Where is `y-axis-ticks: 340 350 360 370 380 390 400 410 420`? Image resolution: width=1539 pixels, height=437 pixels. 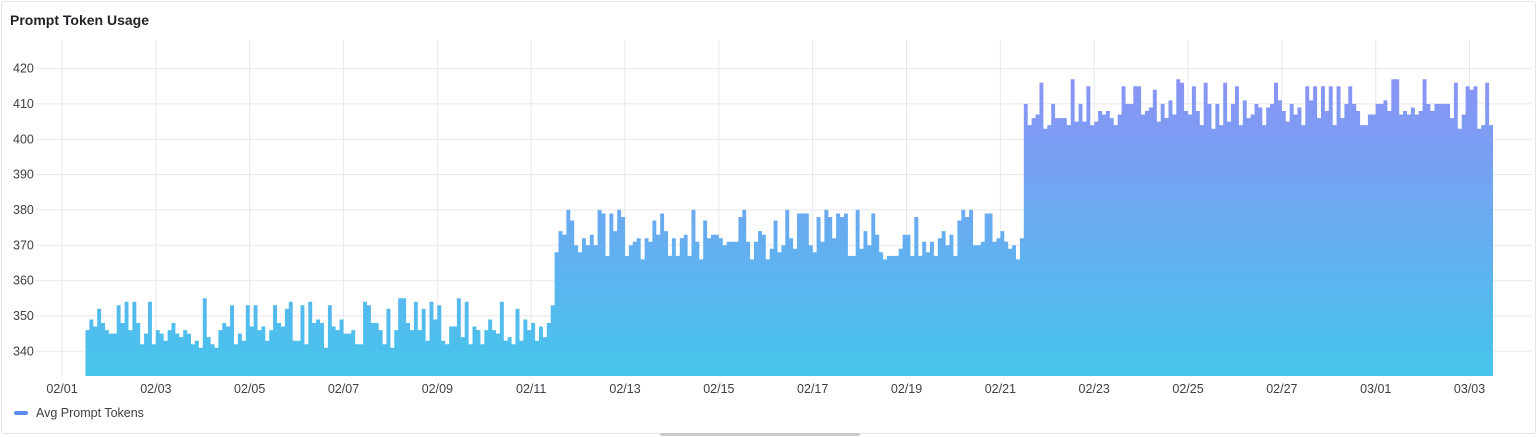 y-axis-ticks: 340 350 360 370 380 390 400 410 420 is located at coordinates (23, 210).